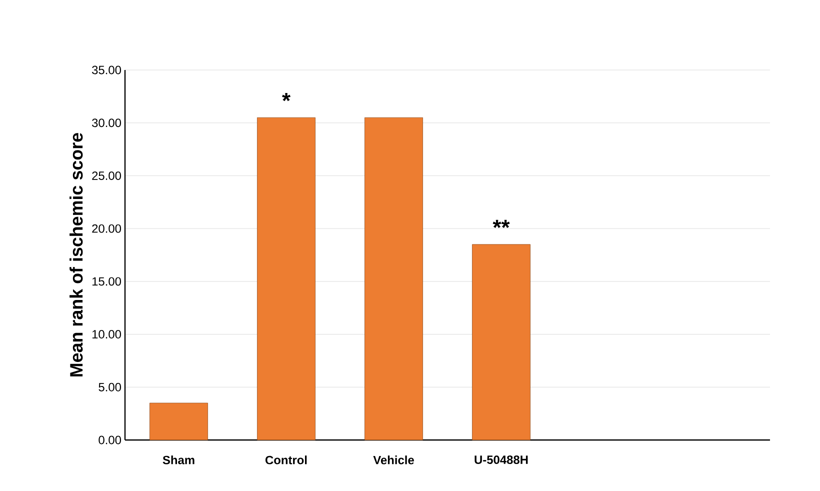  What do you see at coordinates (107, 123) in the screenshot?
I see `y-tick-label: 30.00` at bounding box center [107, 123].